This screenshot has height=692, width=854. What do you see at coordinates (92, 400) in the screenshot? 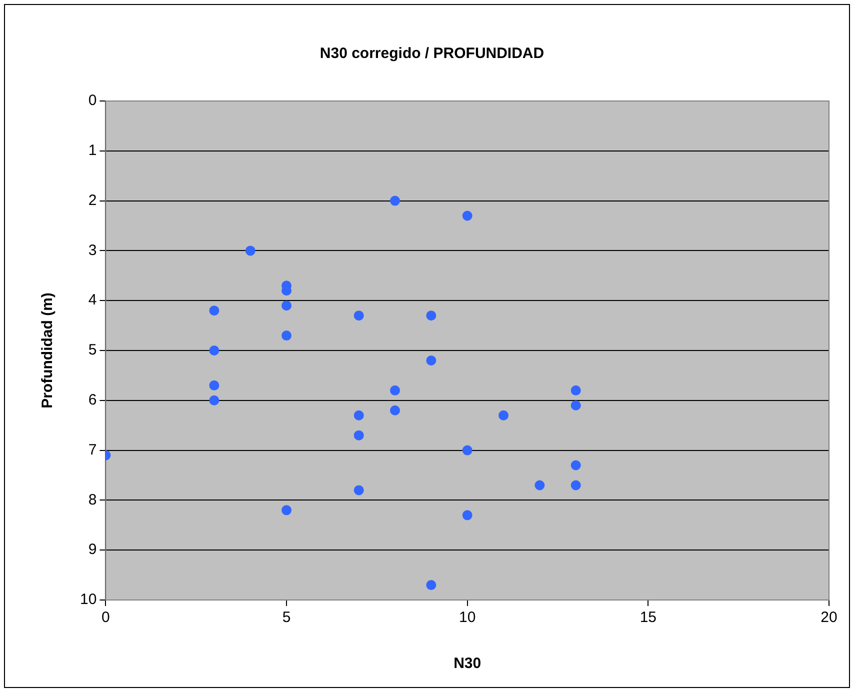
I see `y-tick-label: 6` at bounding box center [92, 400].